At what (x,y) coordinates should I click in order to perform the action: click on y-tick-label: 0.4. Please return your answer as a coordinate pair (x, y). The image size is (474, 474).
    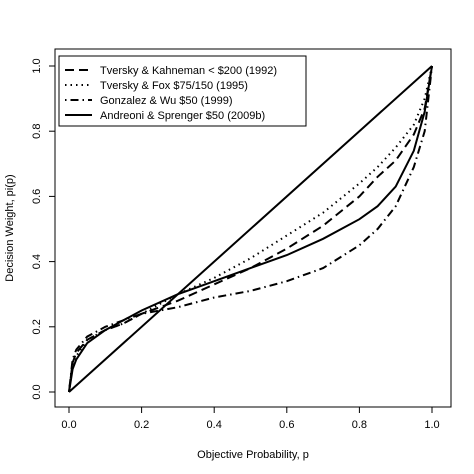
    Looking at the image, I should click on (37, 261).